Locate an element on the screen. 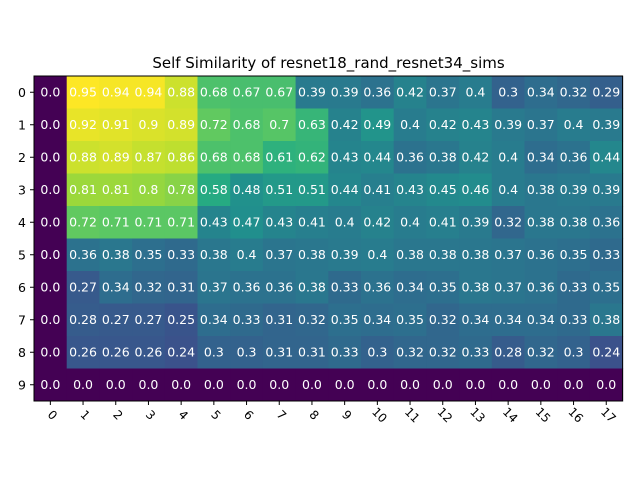 The width and height of the screenshot is (640, 480). cell-value-label: 0.38 is located at coordinates (541, 189).